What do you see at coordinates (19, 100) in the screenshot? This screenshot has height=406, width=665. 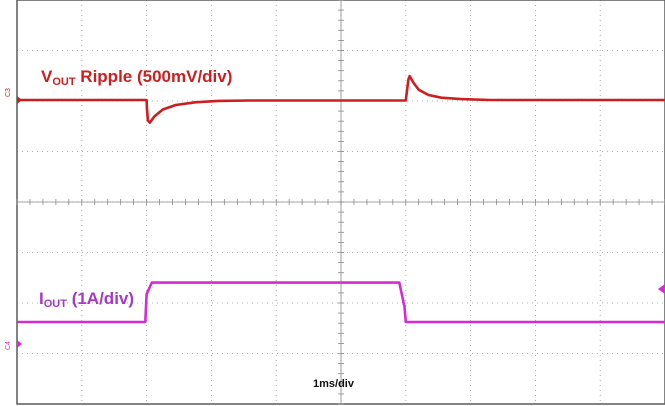 I see `ch3-ground-arrow` at bounding box center [19, 100].